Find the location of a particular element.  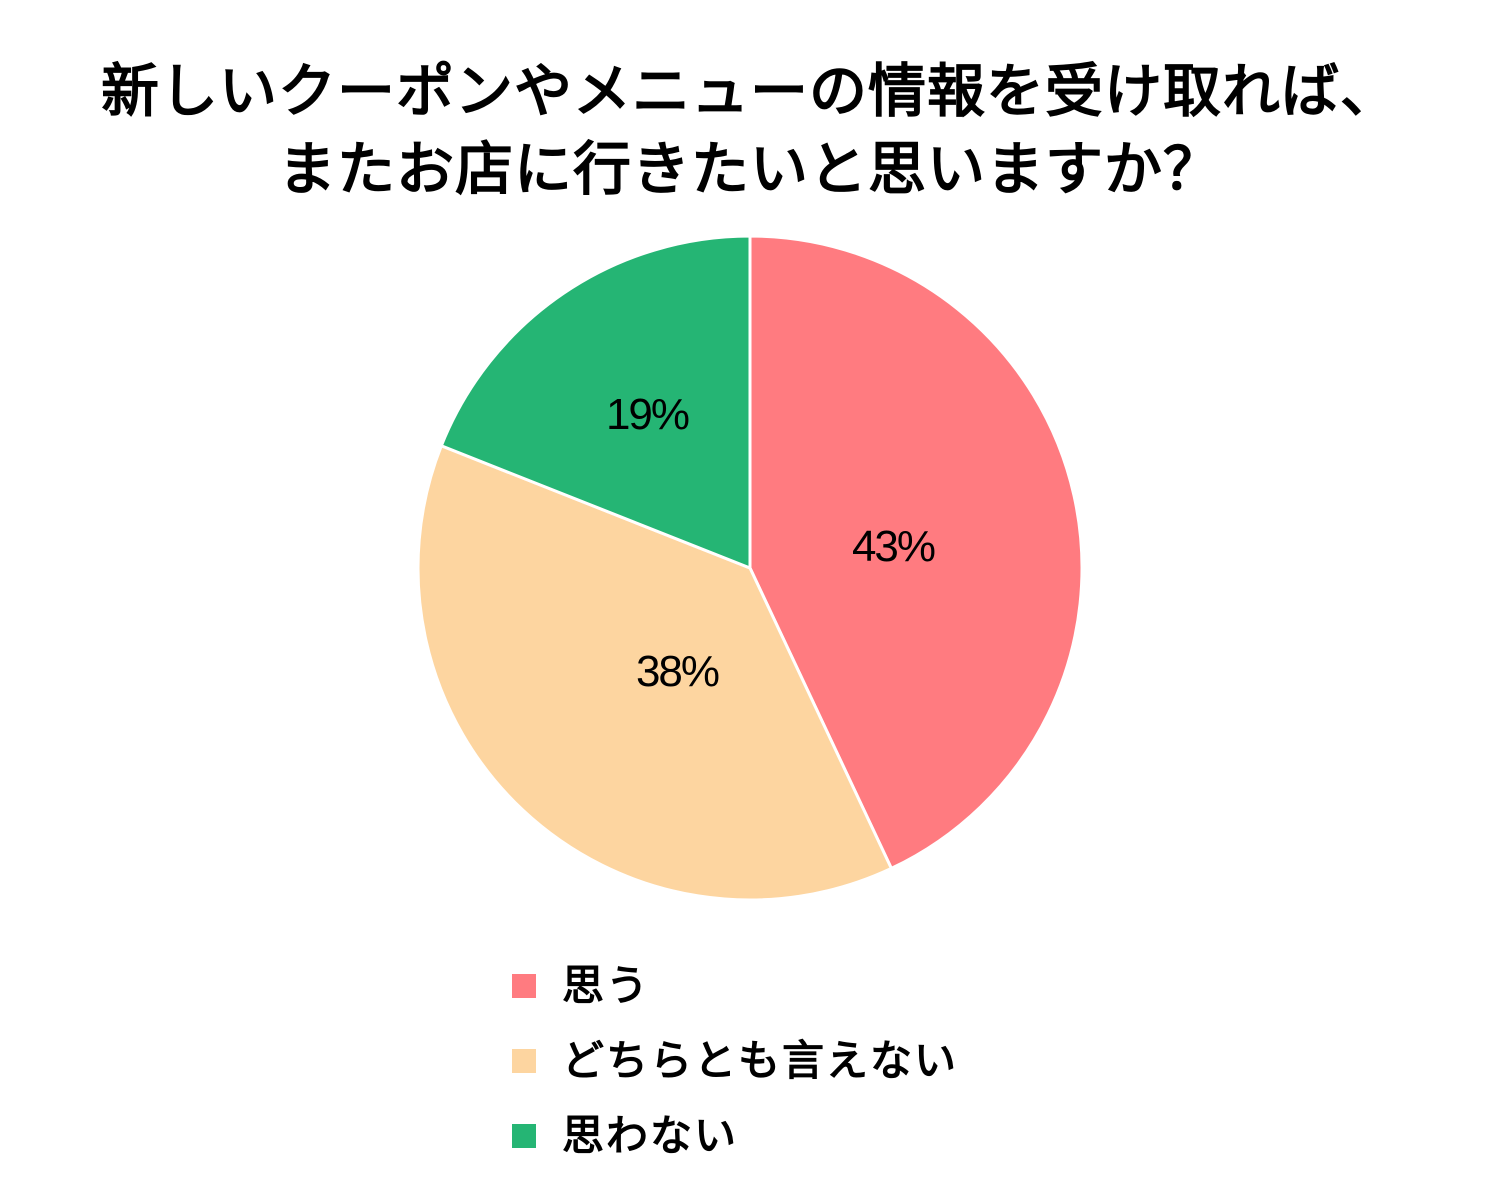

legend-item-dochiratomo: どちらとも言えない is located at coordinates (735, 1060).